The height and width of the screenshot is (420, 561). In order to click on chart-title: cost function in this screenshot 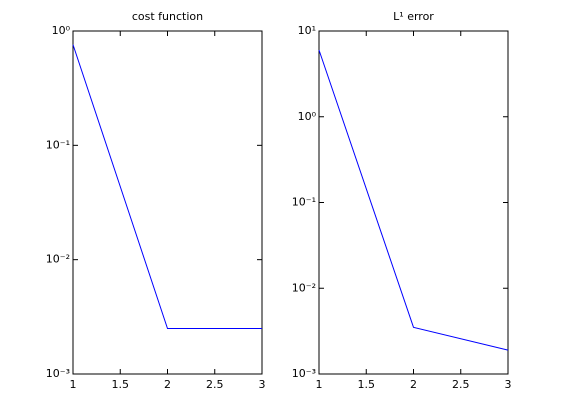, I will do `click(167, 16)`.